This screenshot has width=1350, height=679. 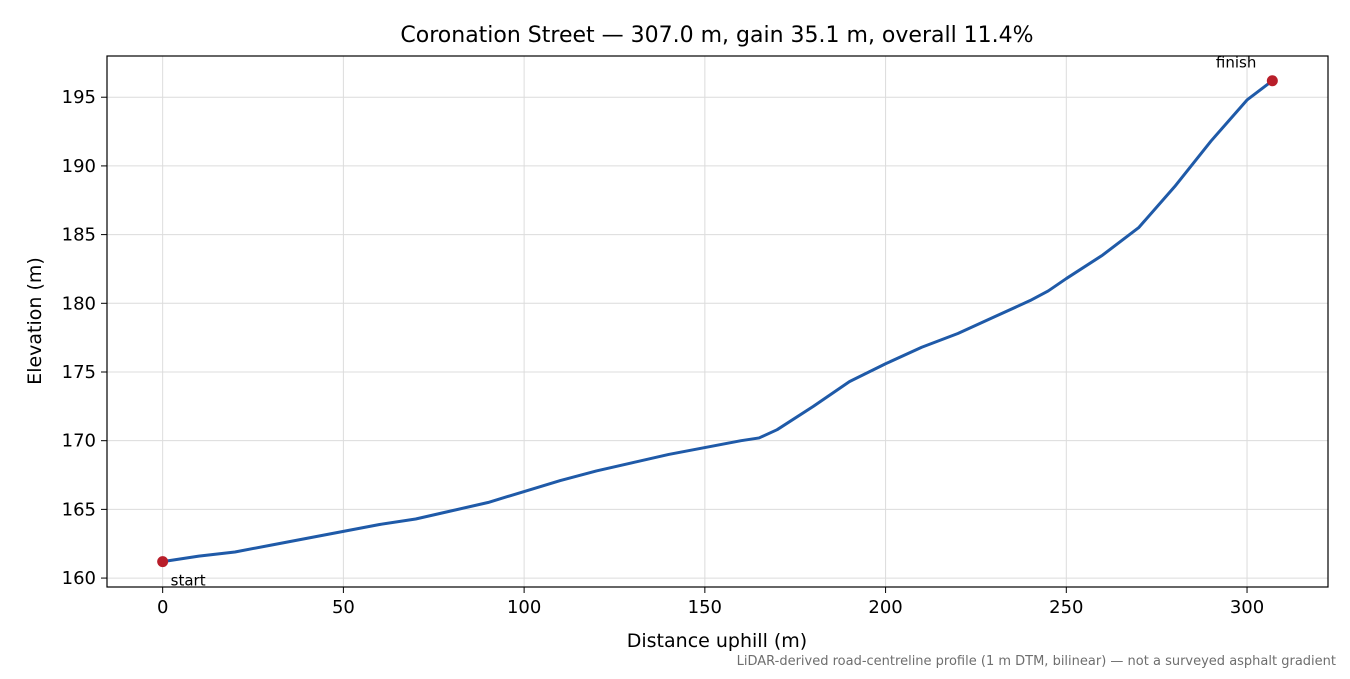 I want to click on x-tick-label: 300, so click(x=1247, y=607).